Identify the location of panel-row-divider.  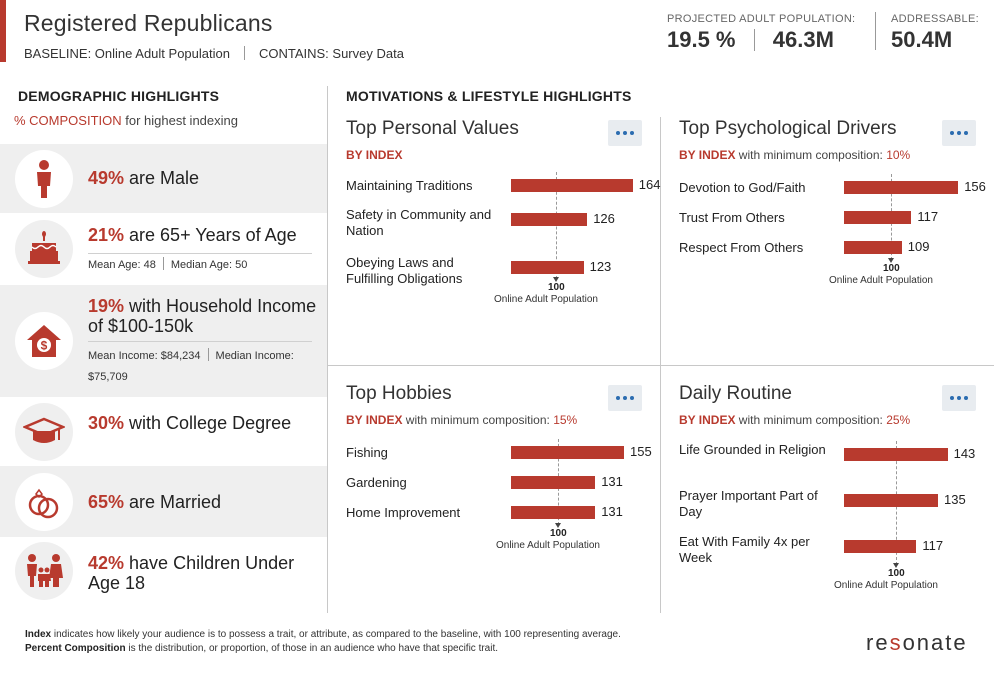
(661, 365).